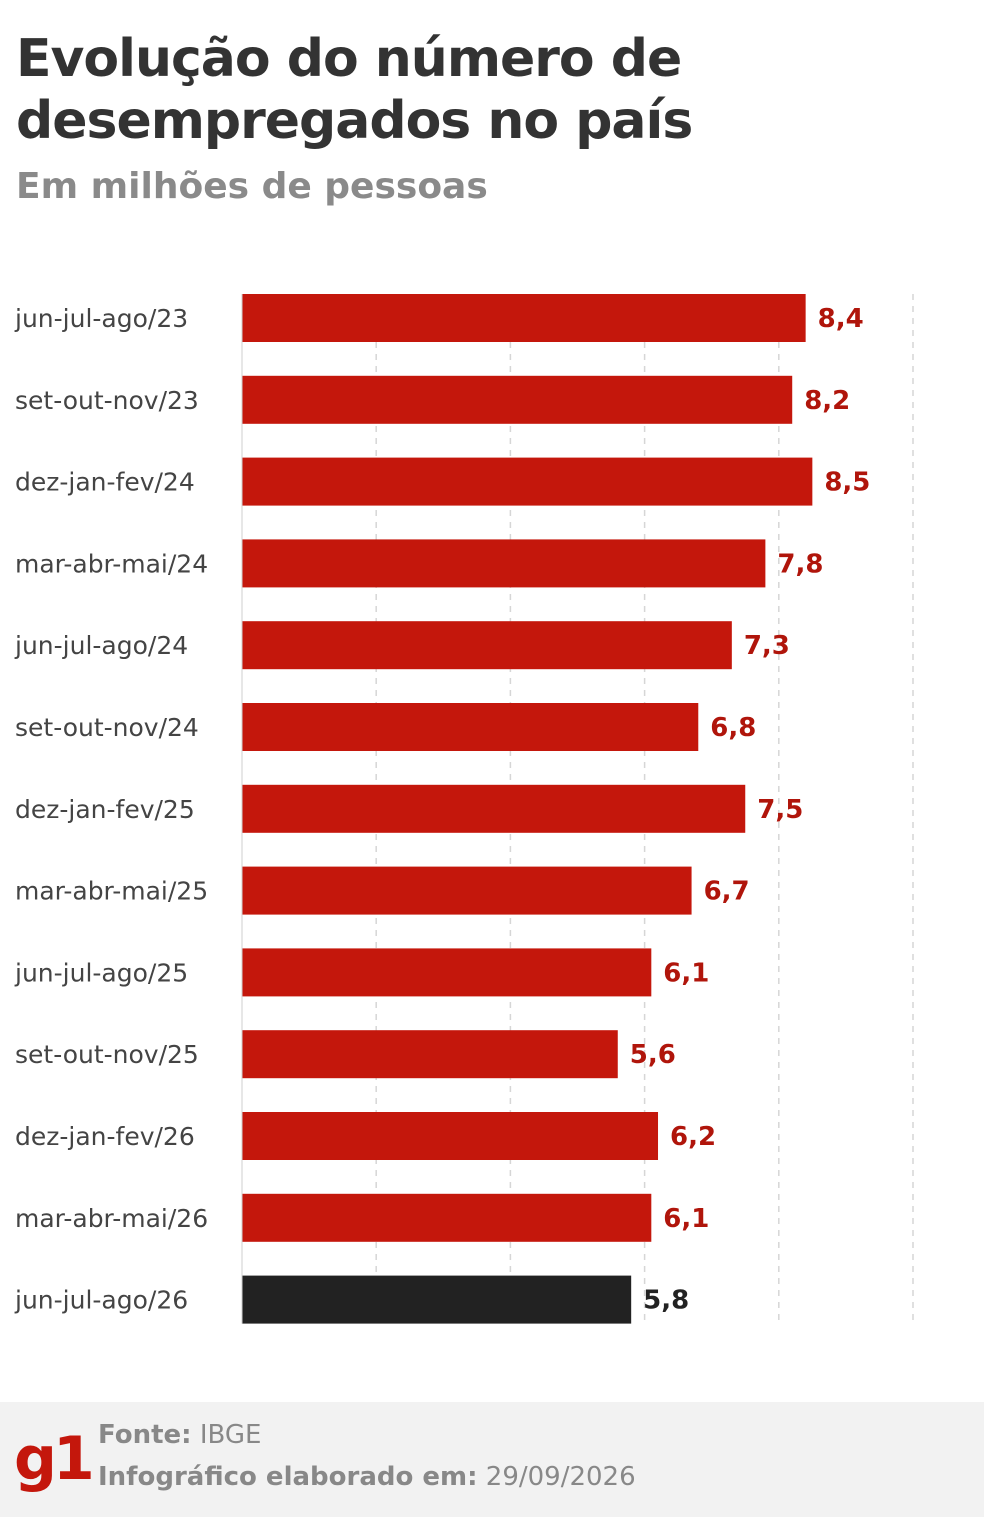  I want to click on source-label: Fonte:, so click(145, 1435).